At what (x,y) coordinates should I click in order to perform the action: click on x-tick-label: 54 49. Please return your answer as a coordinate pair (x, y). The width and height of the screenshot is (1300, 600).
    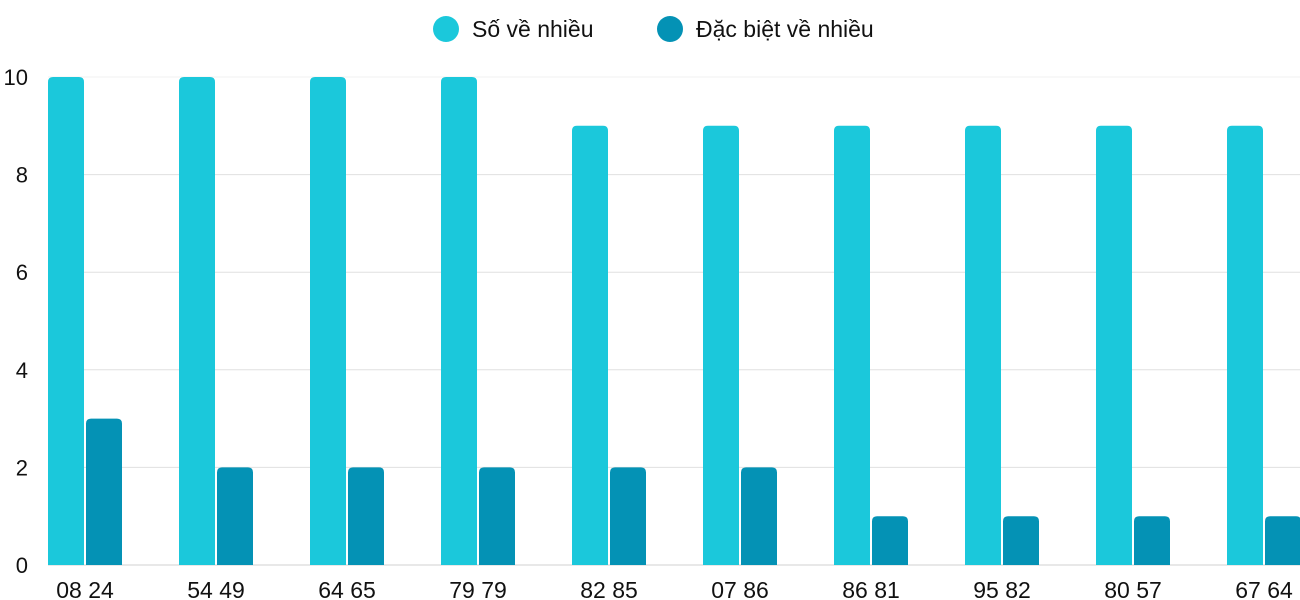
    Looking at the image, I should click on (216, 588).